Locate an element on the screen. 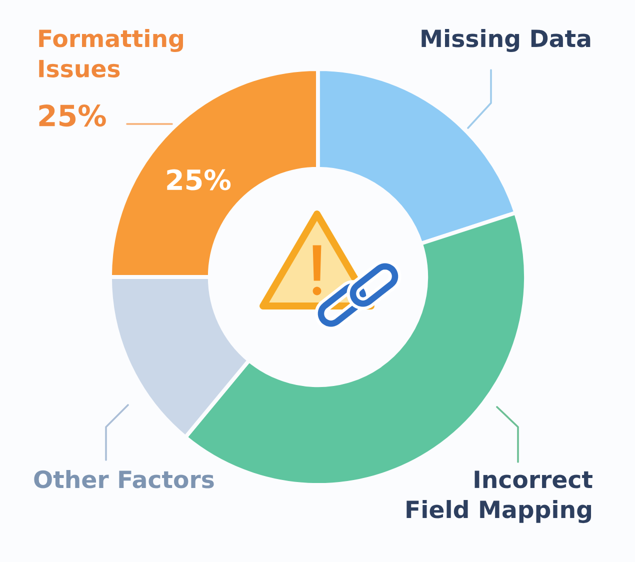 Image resolution: width=635 pixels, height=562 pixels. slice-label: Other Factors is located at coordinates (124, 479).